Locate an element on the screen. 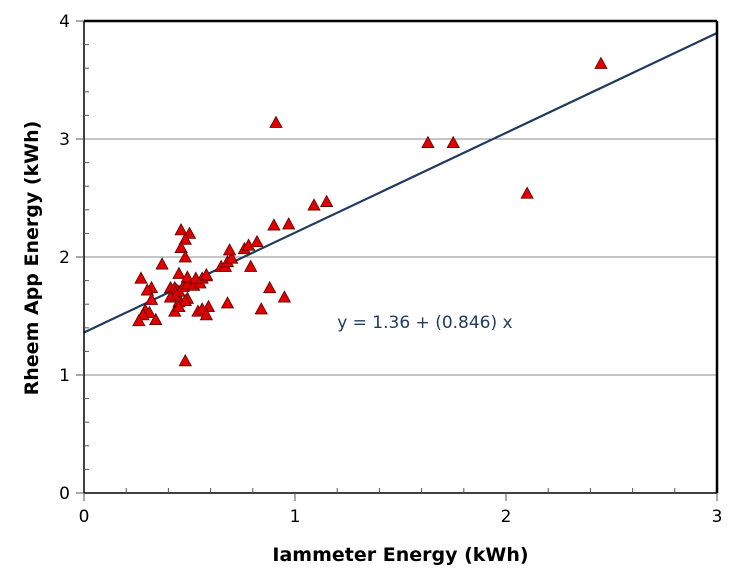 Image resolution: width=749 pixels, height=573 pixels. x-axis-title: Iammeter Energy (kWh) is located at coordinates (400, 555).